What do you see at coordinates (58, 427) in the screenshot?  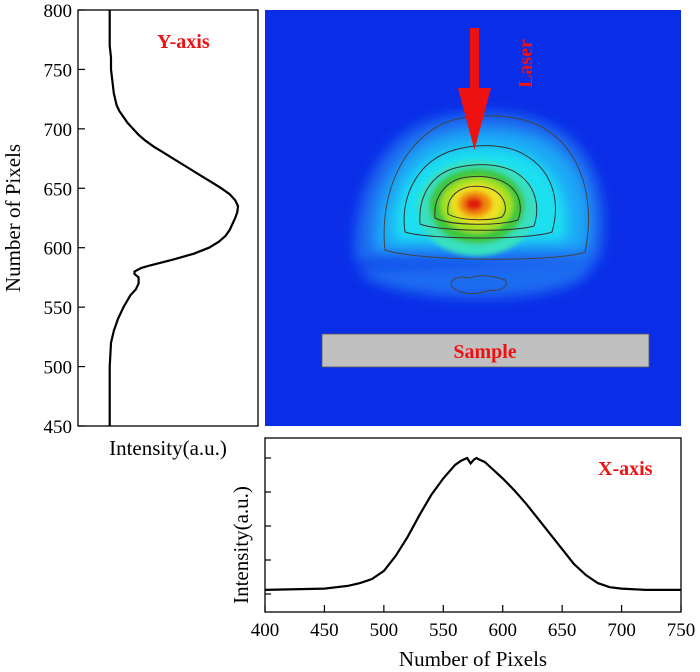 I see `y-tick-label: 450` at bounding box center [58, 427].